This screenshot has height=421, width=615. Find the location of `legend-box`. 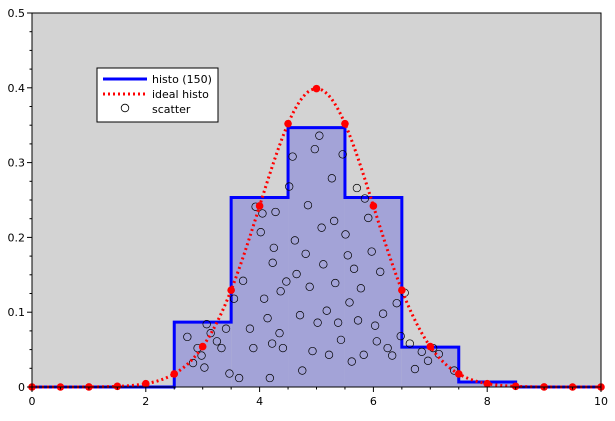

legend-box is located at coordinates (157, 95).